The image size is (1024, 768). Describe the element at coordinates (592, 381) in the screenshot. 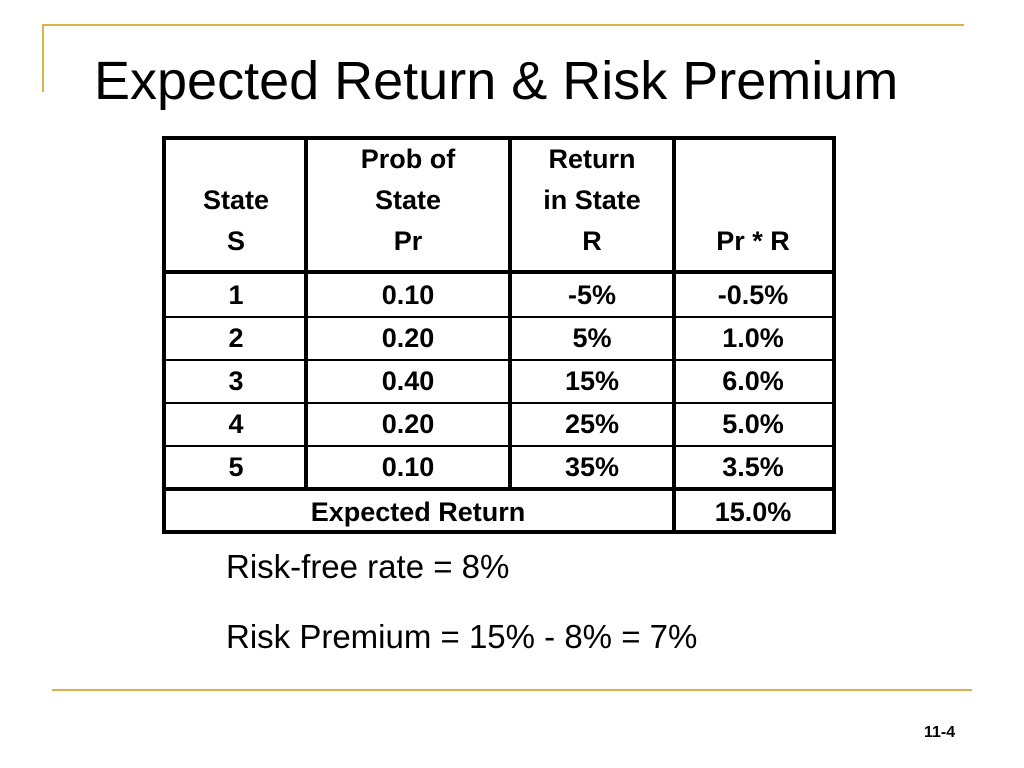

I see `cell-return: 15%` at that location.